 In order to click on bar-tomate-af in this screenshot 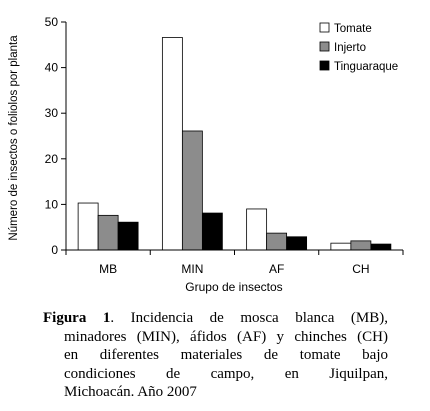, I will do `click(257, 229)`.